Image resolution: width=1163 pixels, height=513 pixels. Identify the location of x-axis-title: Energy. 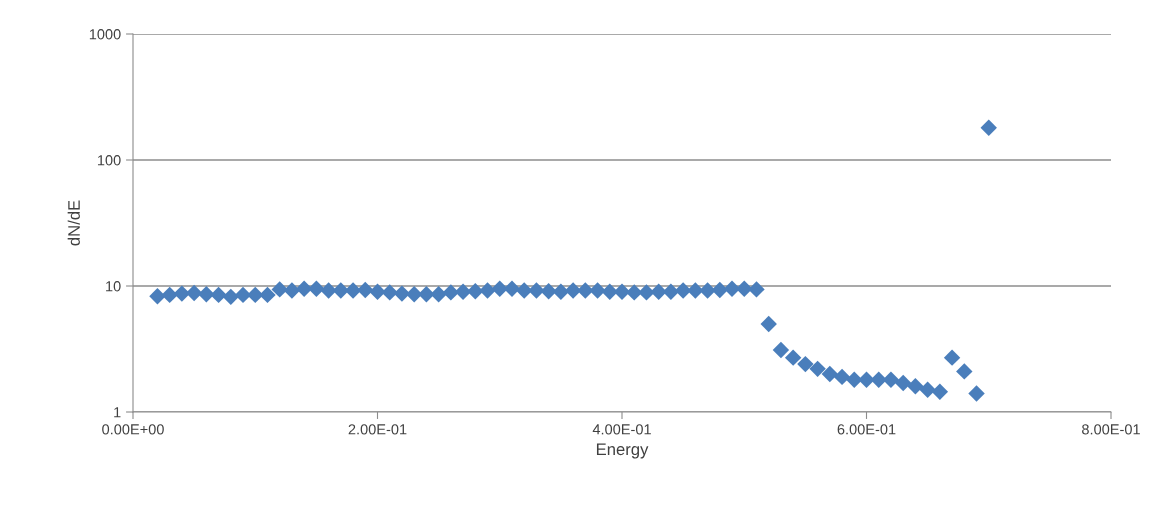
(622, 451).